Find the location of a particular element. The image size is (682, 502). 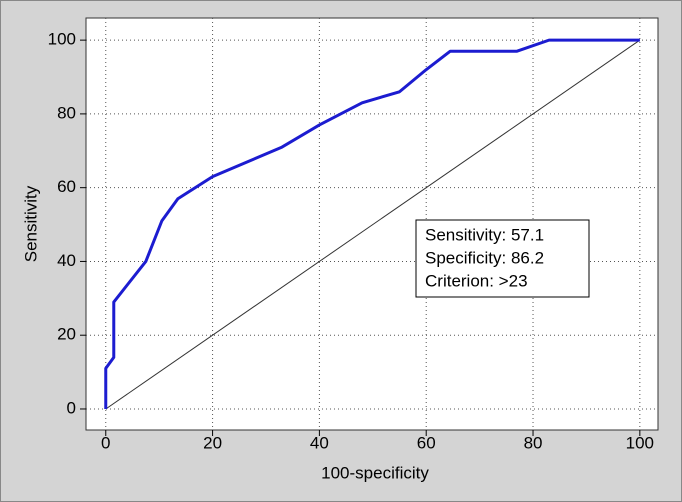

x-tick-label: 60 is located at coordinates (426, 442).